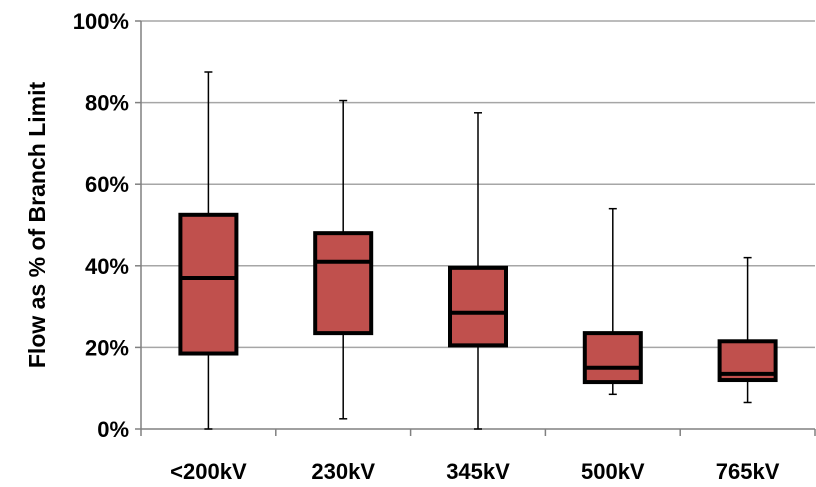 Image resolution: width=816 pixels, height=487 pixels. I want to click on x-tick-label: 230kV, so click(343, 471).